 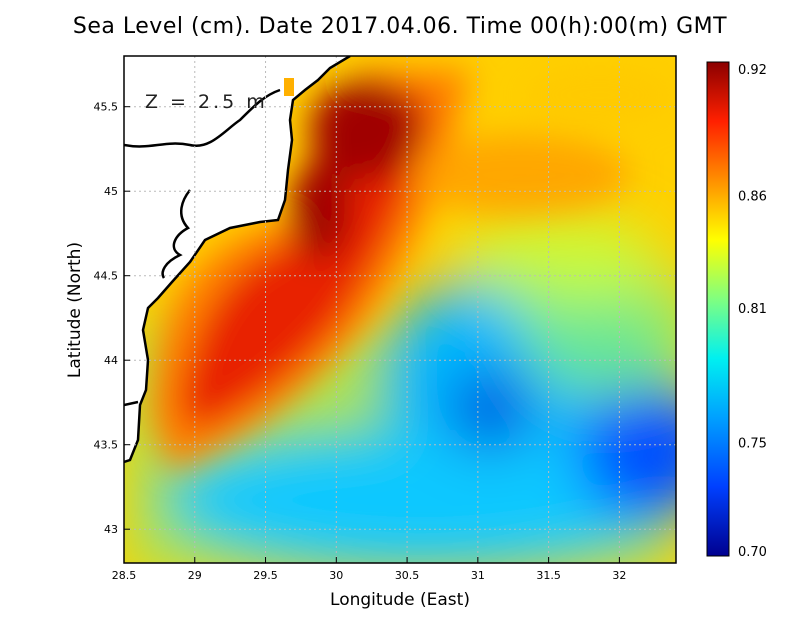 I want to click on colorbar, so click(x=718, y=309).